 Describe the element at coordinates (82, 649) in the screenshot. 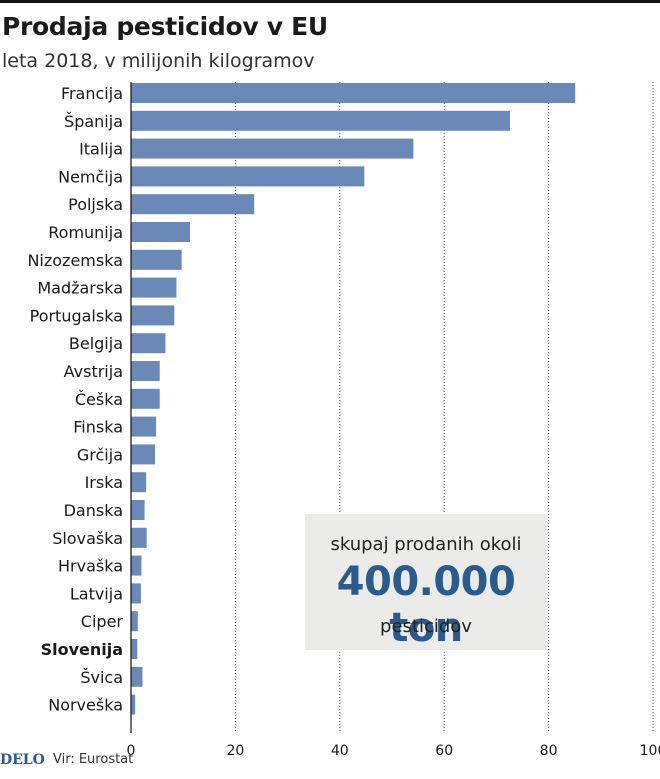

I see `category-label: Slovenija` at that location.